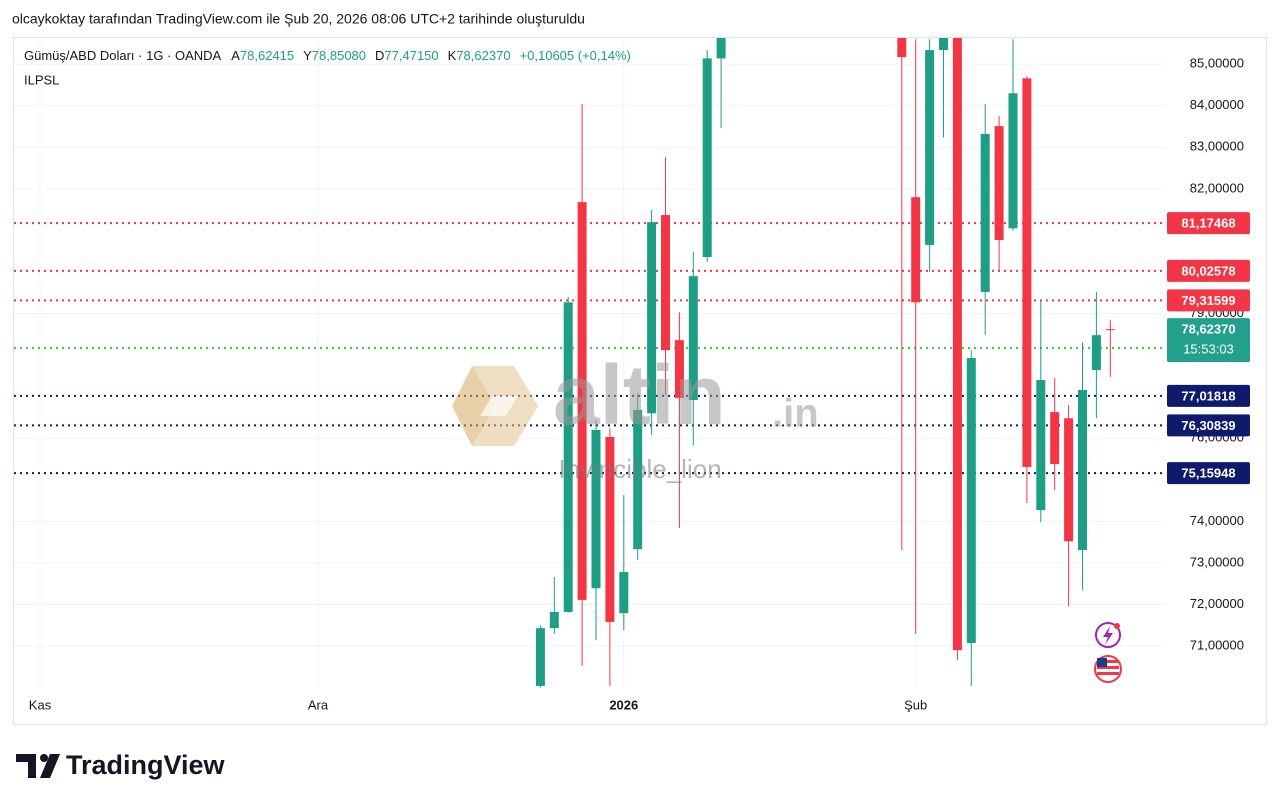 The image size is (1280, 806). I want to click on ohlc-value: 77,47150, so click(411, 55).